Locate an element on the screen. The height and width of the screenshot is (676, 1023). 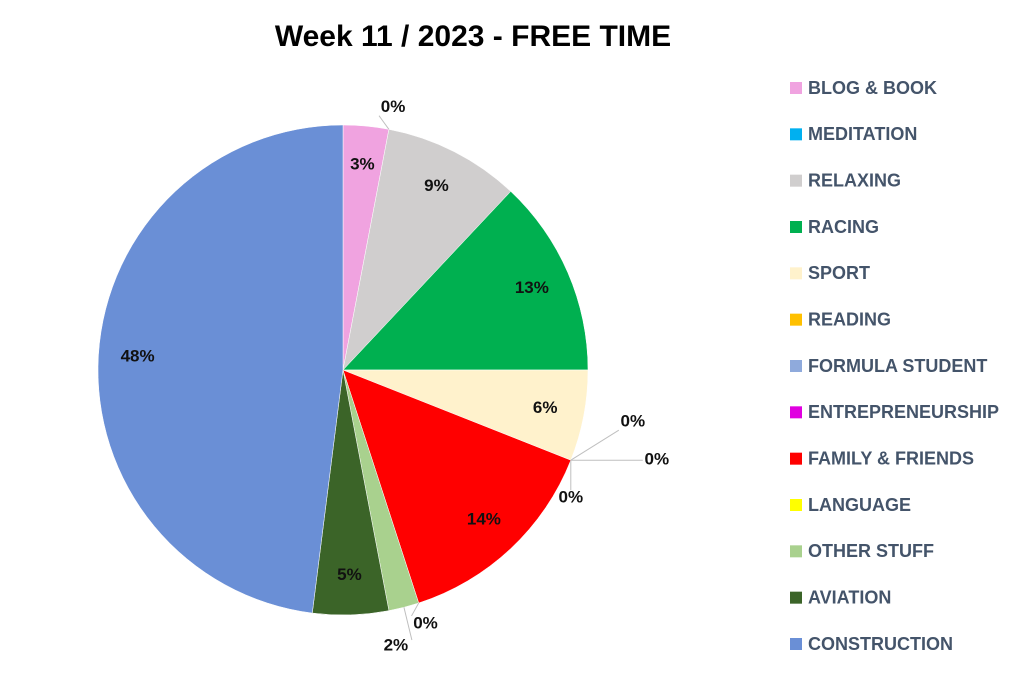
legend-label: BLOG & BOOK is located at coordinates (872, 88).